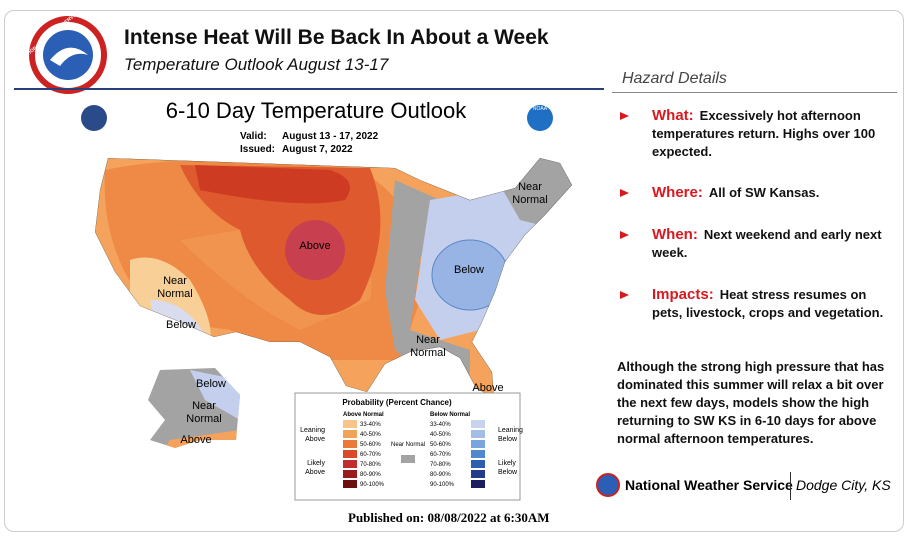 The image size is (912, 538). Describe the element at coordinates (315, 468) in the screenshot. I see `legend-group: Likely Above` at that location.